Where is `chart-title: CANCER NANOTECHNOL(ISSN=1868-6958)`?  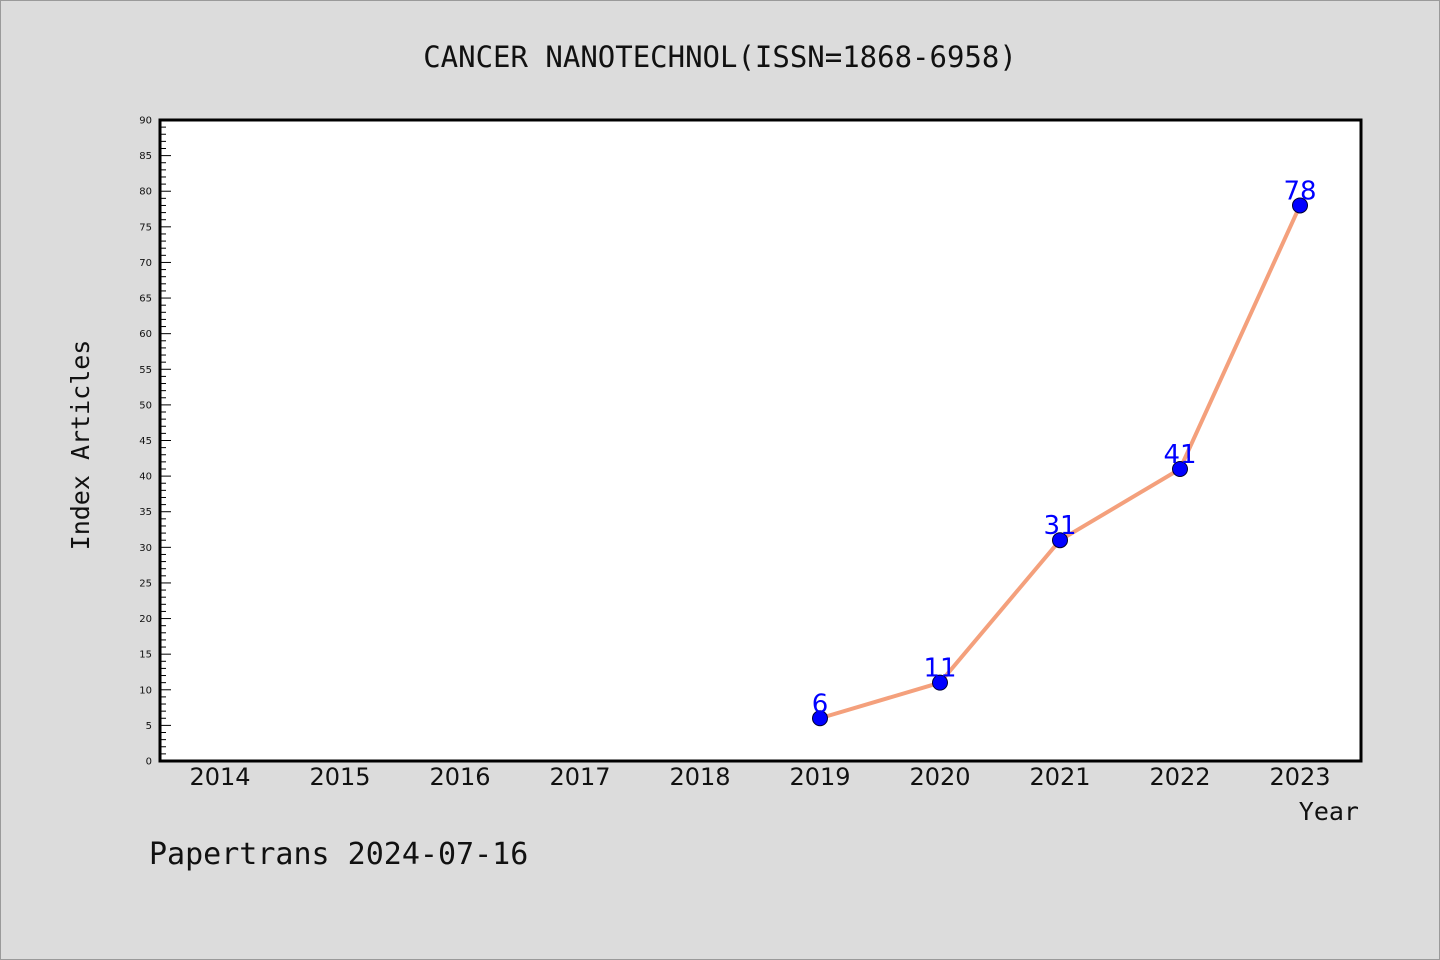 chart-title: CANCER NANOTECHNOL(ISSN=1868-6958) is located at coordinates (720, 57).